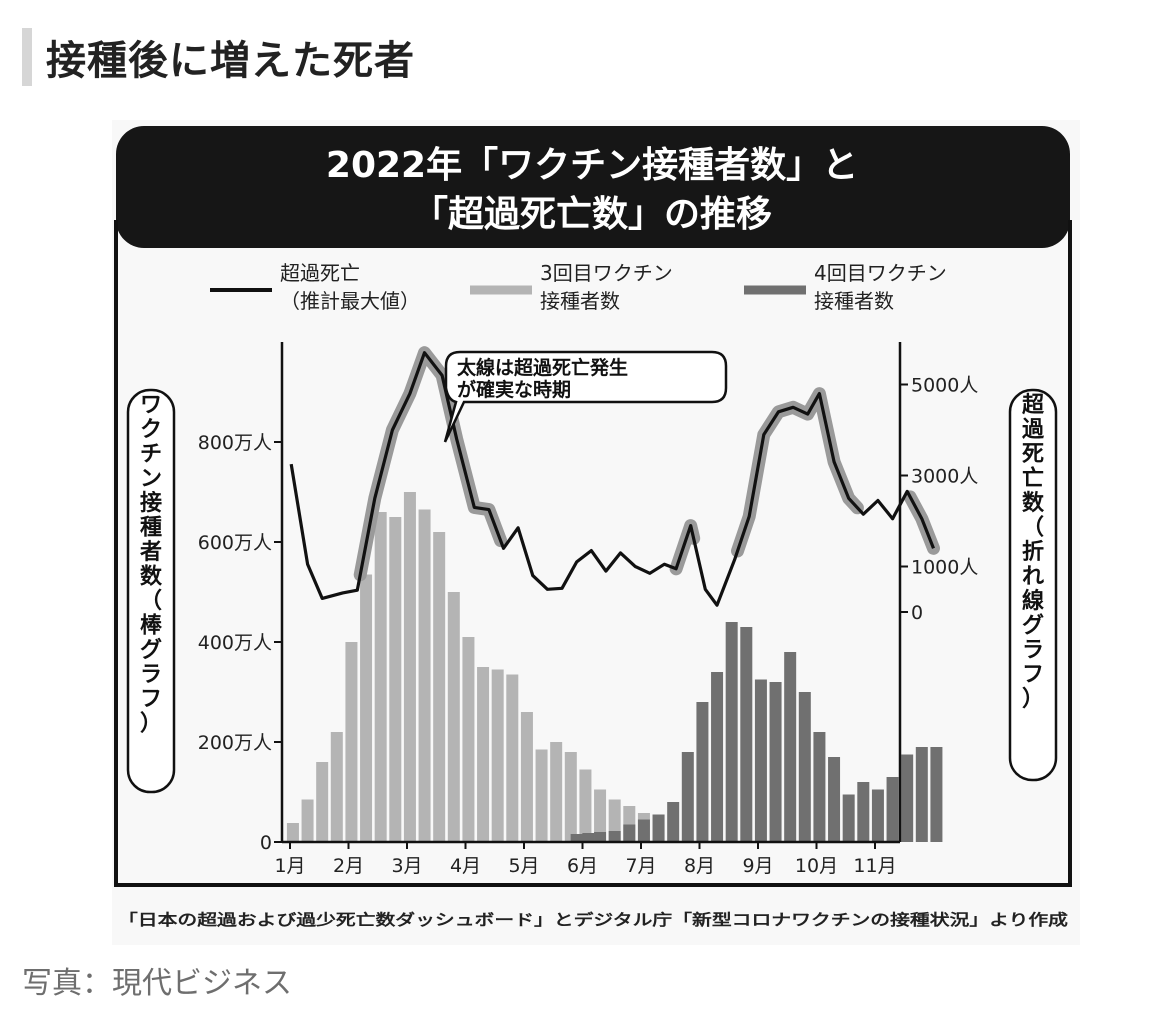 This screenshot has height=1024, width=1173. I want to click on dose3-bars, so click(475, 667).